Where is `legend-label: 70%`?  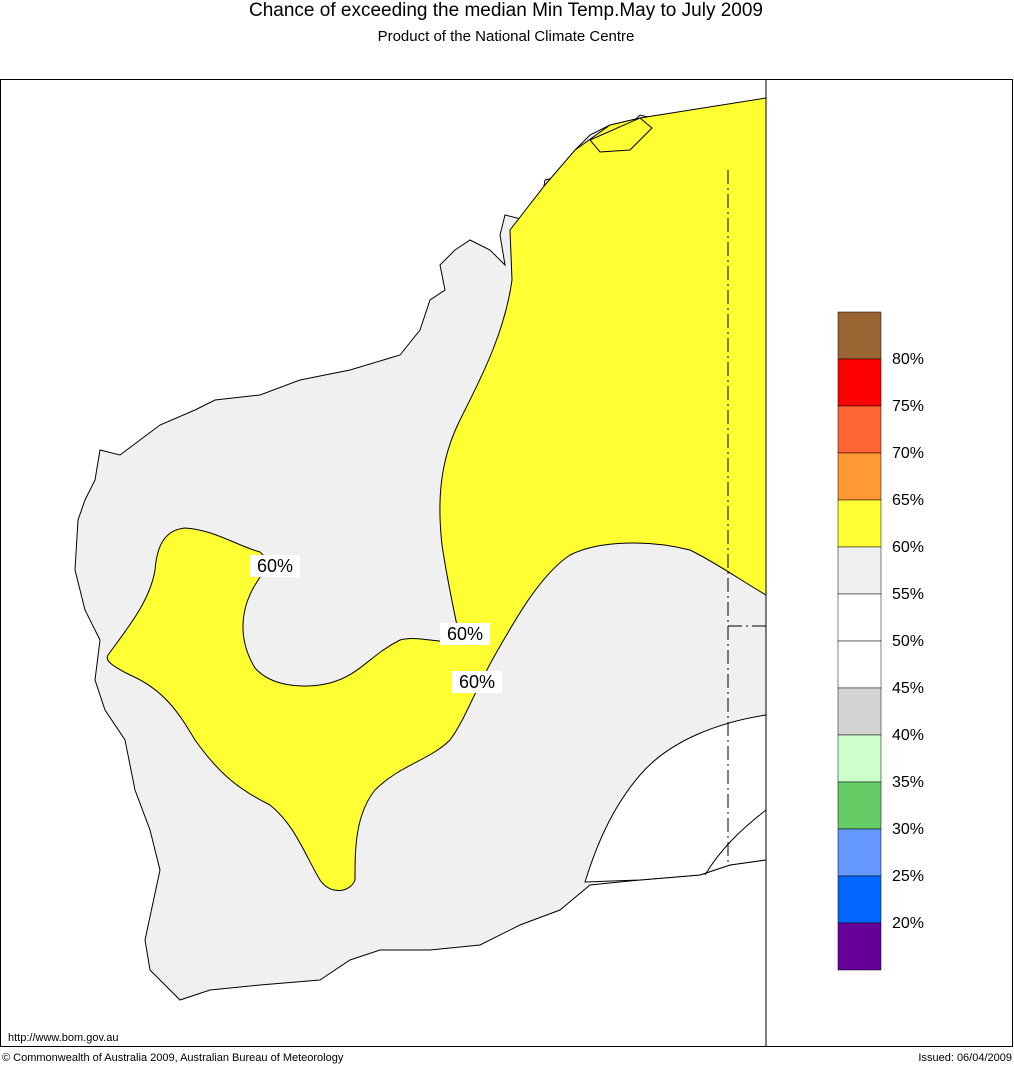 legend-label: 70% is located at coordinates (908, 453).